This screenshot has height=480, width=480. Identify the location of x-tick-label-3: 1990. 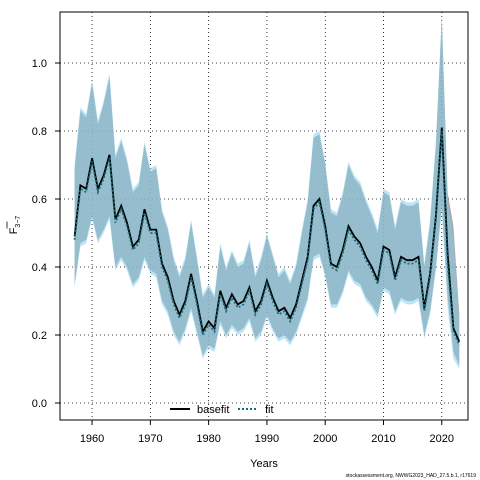
(267, 439).